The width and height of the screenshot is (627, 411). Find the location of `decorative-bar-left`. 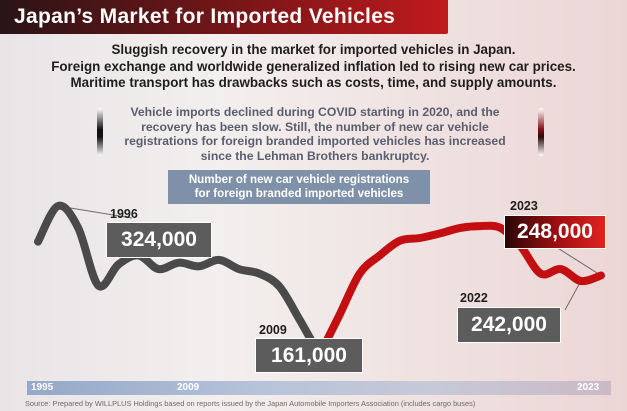

decorative-bar-left is located at coordinates (100, 132).